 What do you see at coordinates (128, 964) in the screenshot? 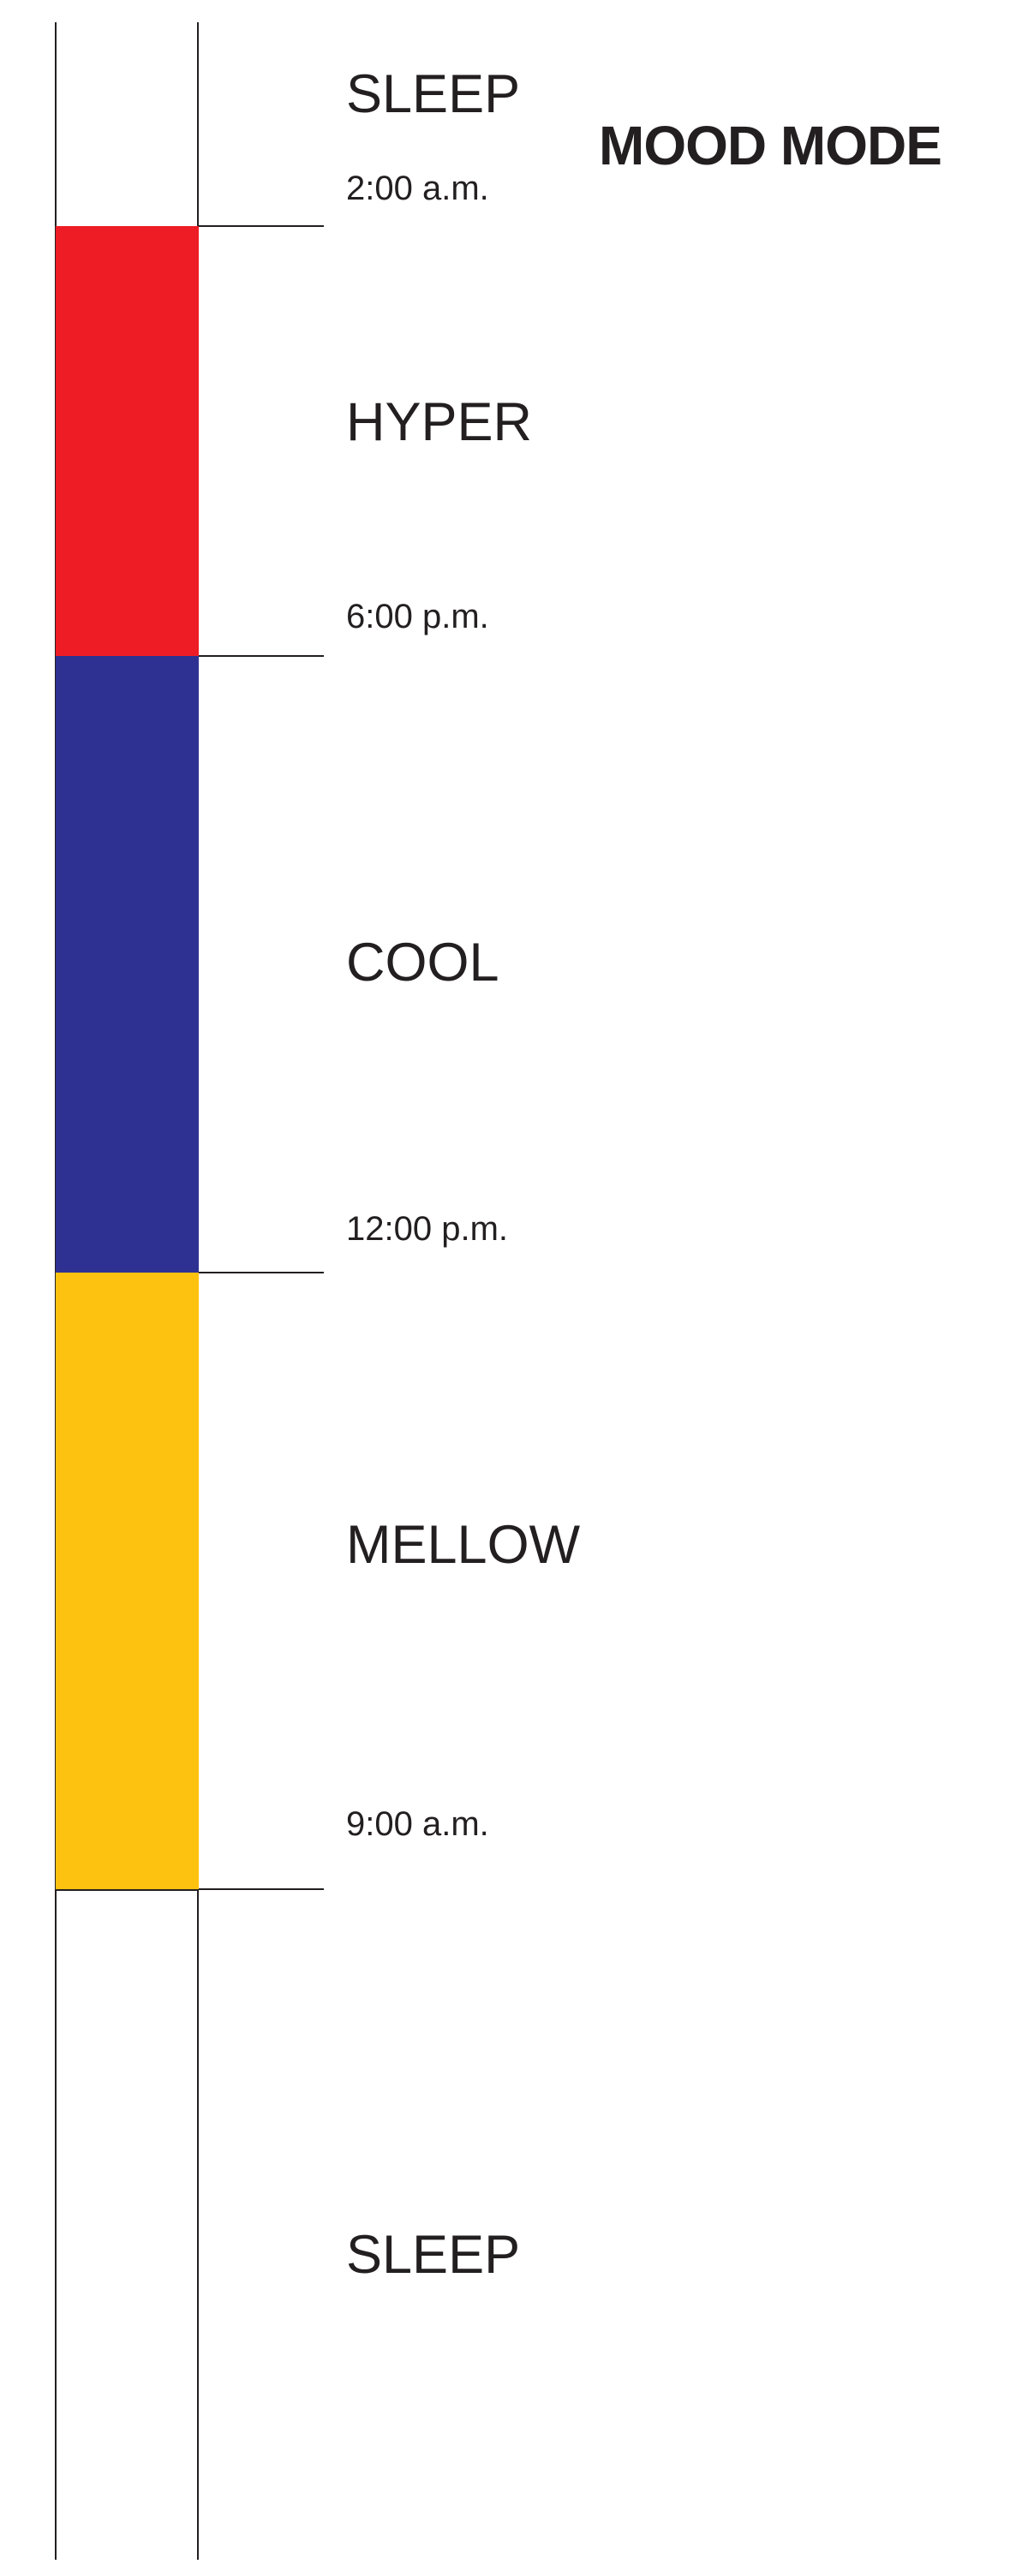
I see `cool-band` at bounding box center [128, 964].